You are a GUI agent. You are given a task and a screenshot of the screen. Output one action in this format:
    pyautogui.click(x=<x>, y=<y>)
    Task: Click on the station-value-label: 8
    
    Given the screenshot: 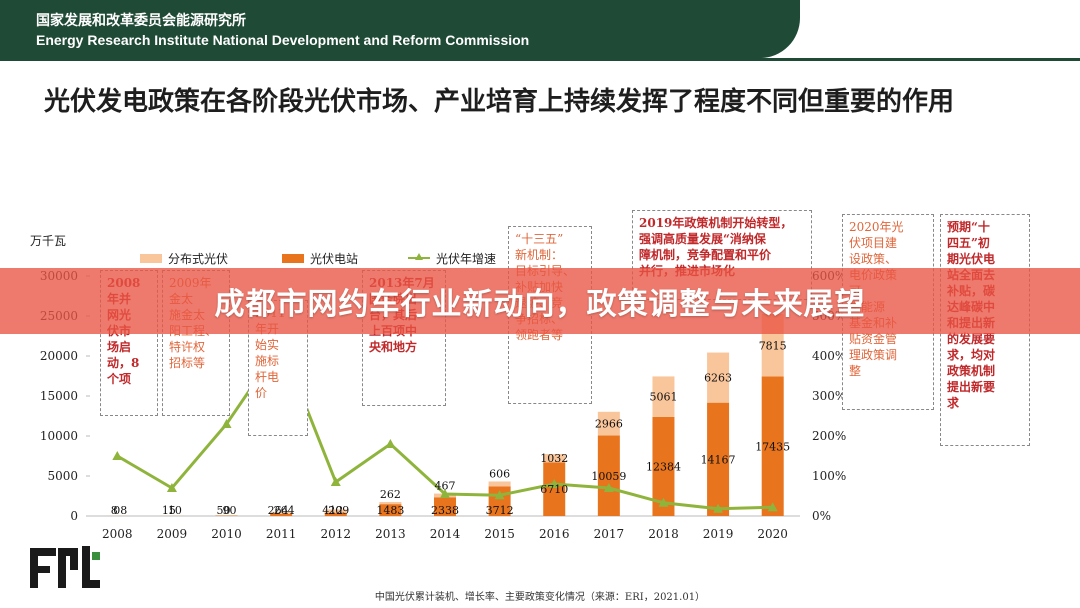 What is the action you would take?
    pyautogui.click(x=114, y=510)
    